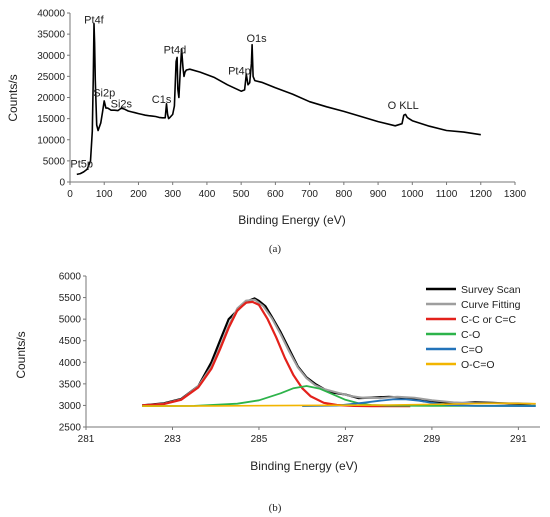  I want to click on panel-b-series-line-c-c-or-c-c, so click(276, 354).